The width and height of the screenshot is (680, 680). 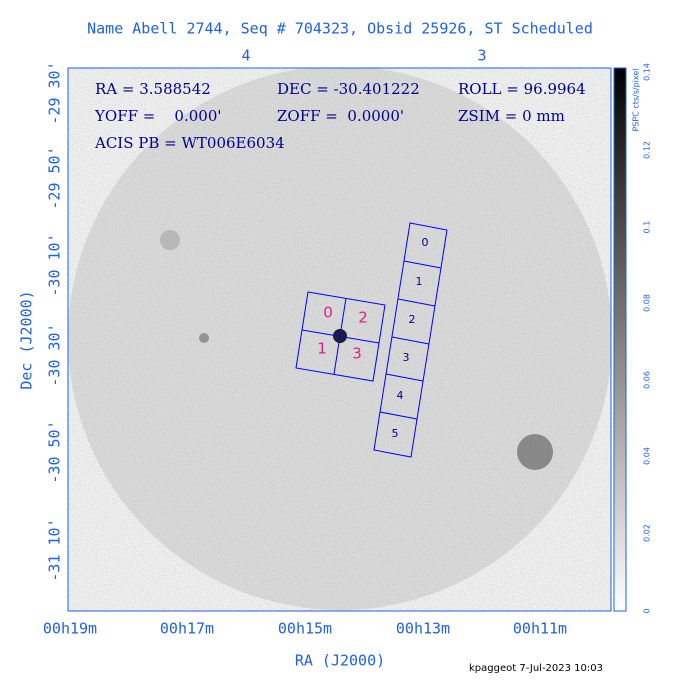 What do you see at coordinates (395, 433) in the screenshot?
I see `acis-s-label: 5` at bounding box center [395, 433].